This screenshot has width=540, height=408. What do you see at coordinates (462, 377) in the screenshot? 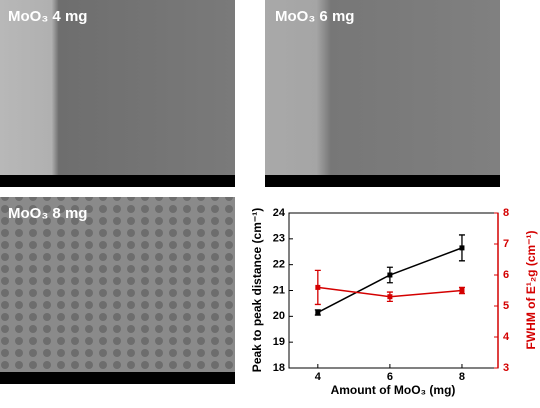
I see `x-tick-label: 8` at bounding box center [462, 377].